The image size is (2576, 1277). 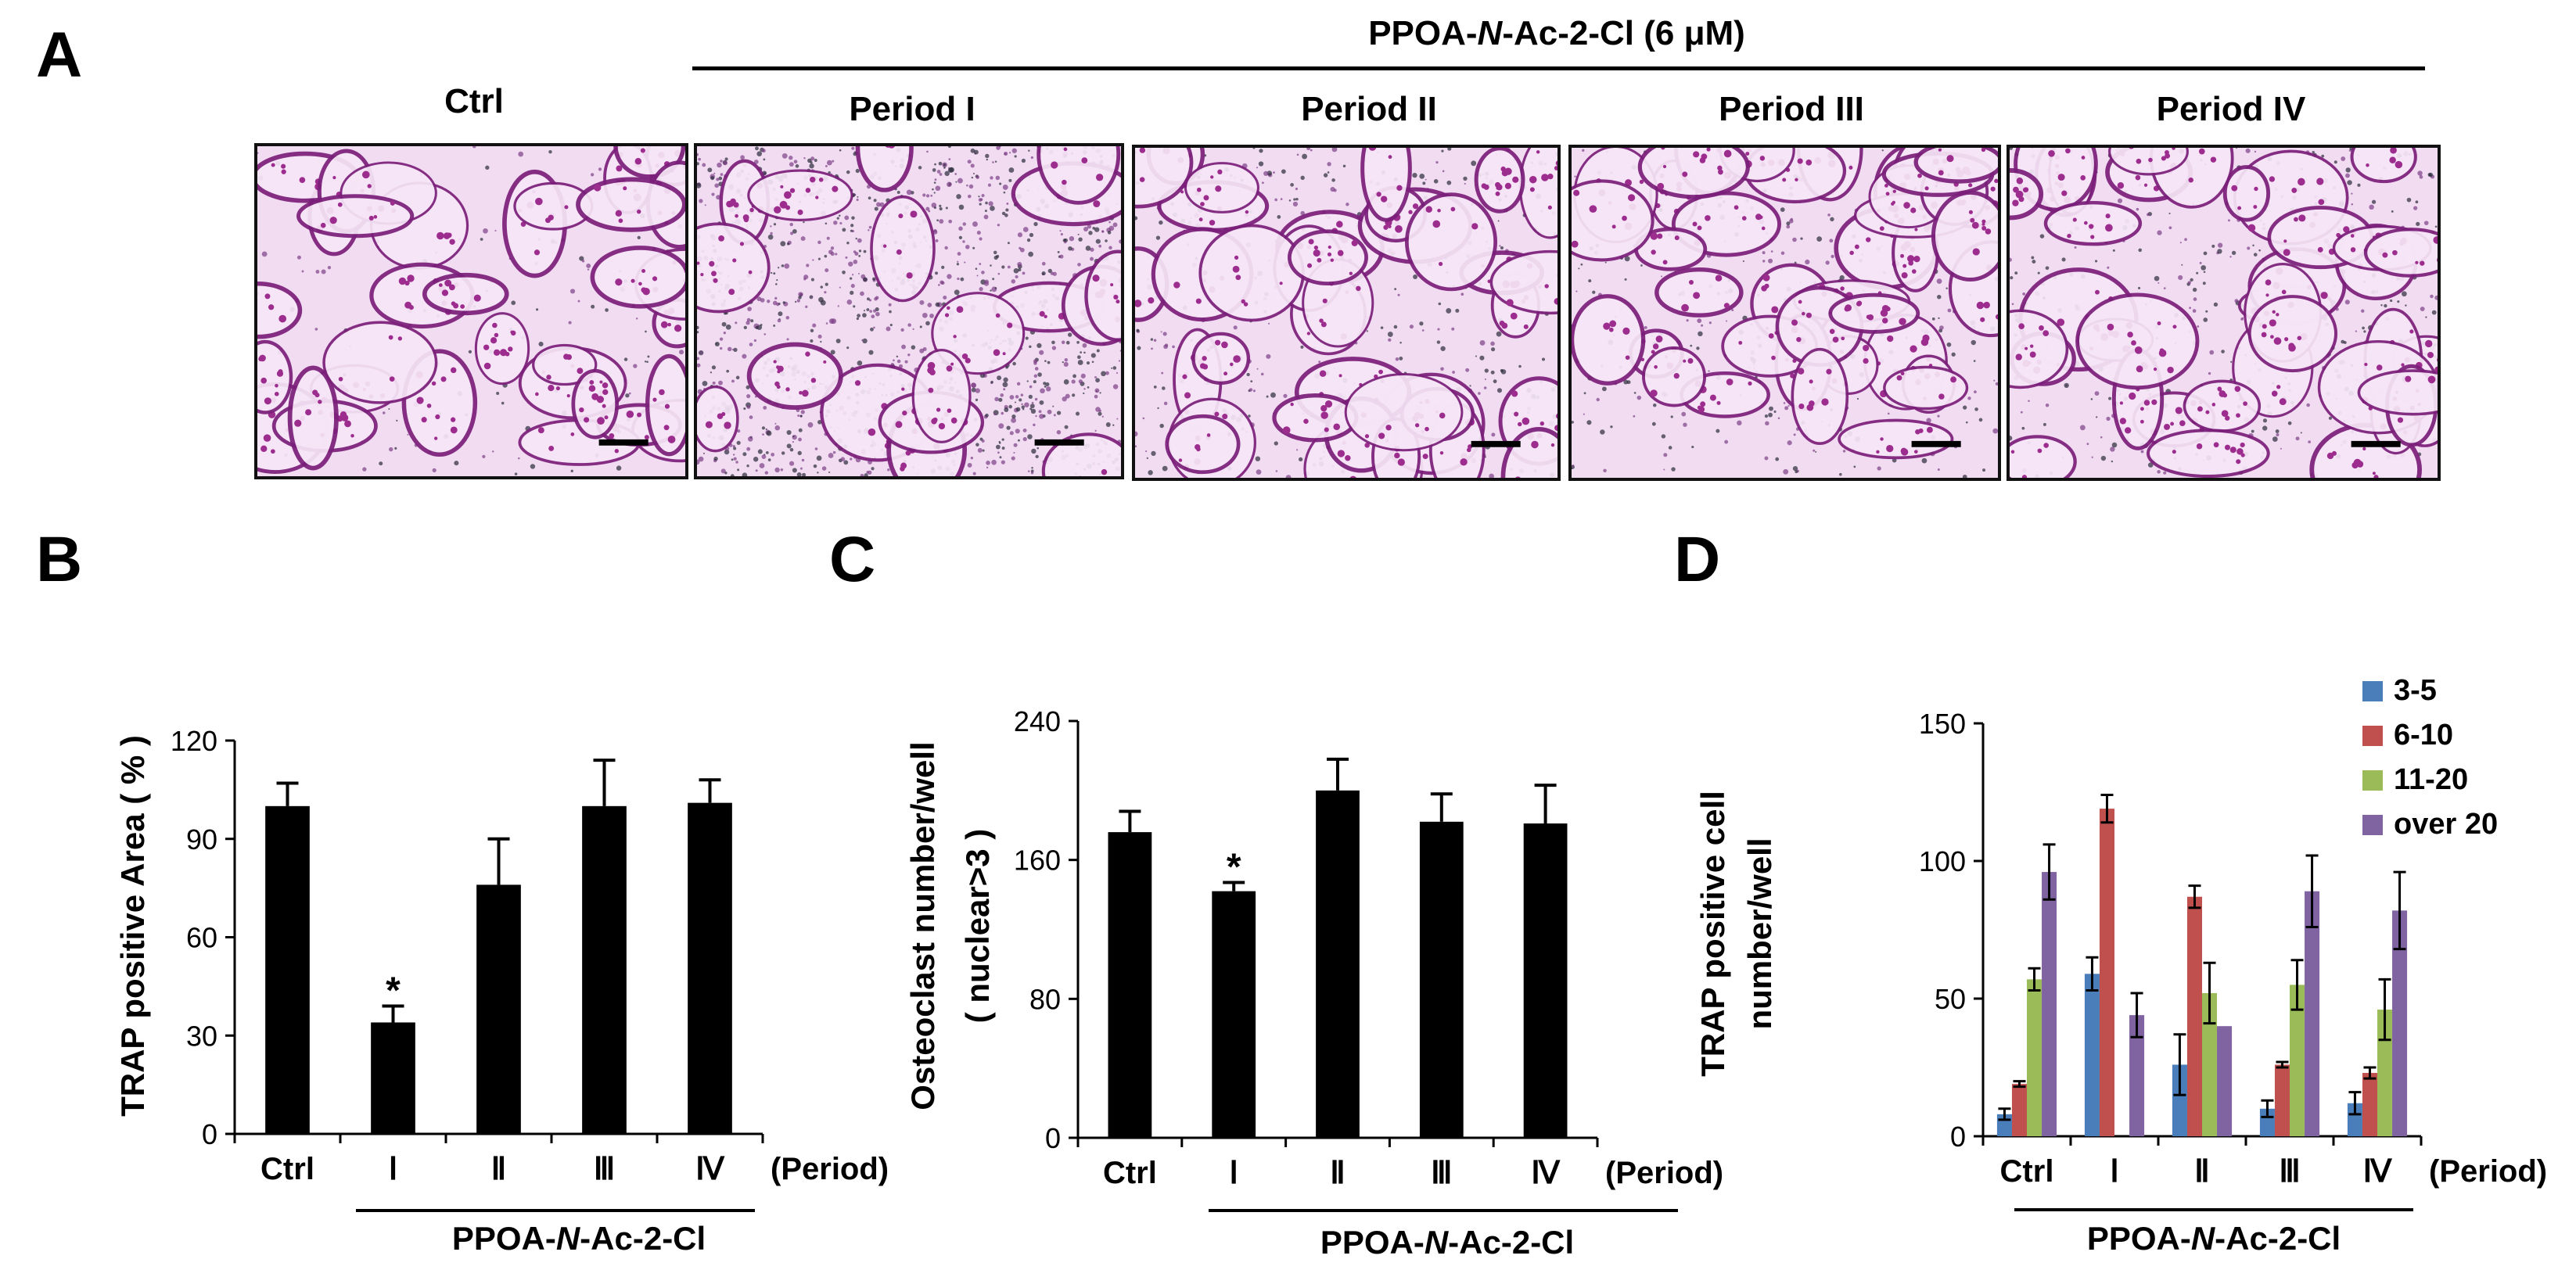 I want to click on panel-letter-c: C, so click(x=853, y=559).